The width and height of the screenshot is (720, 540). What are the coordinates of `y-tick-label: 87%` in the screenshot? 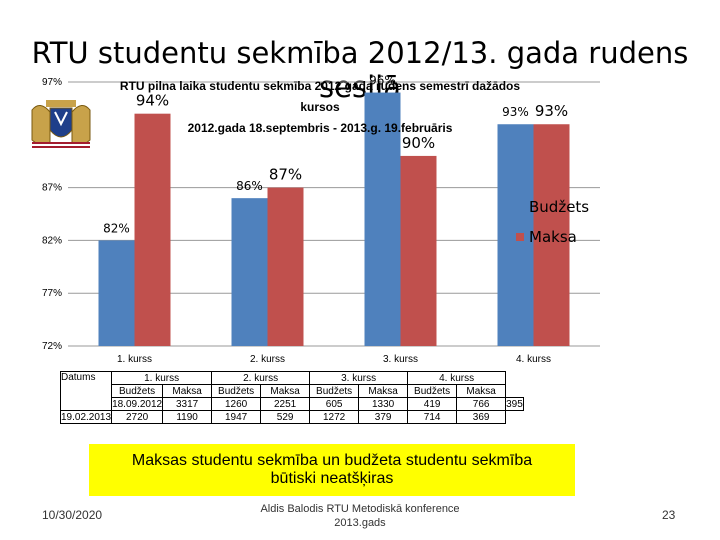 It's located at (52, 188).